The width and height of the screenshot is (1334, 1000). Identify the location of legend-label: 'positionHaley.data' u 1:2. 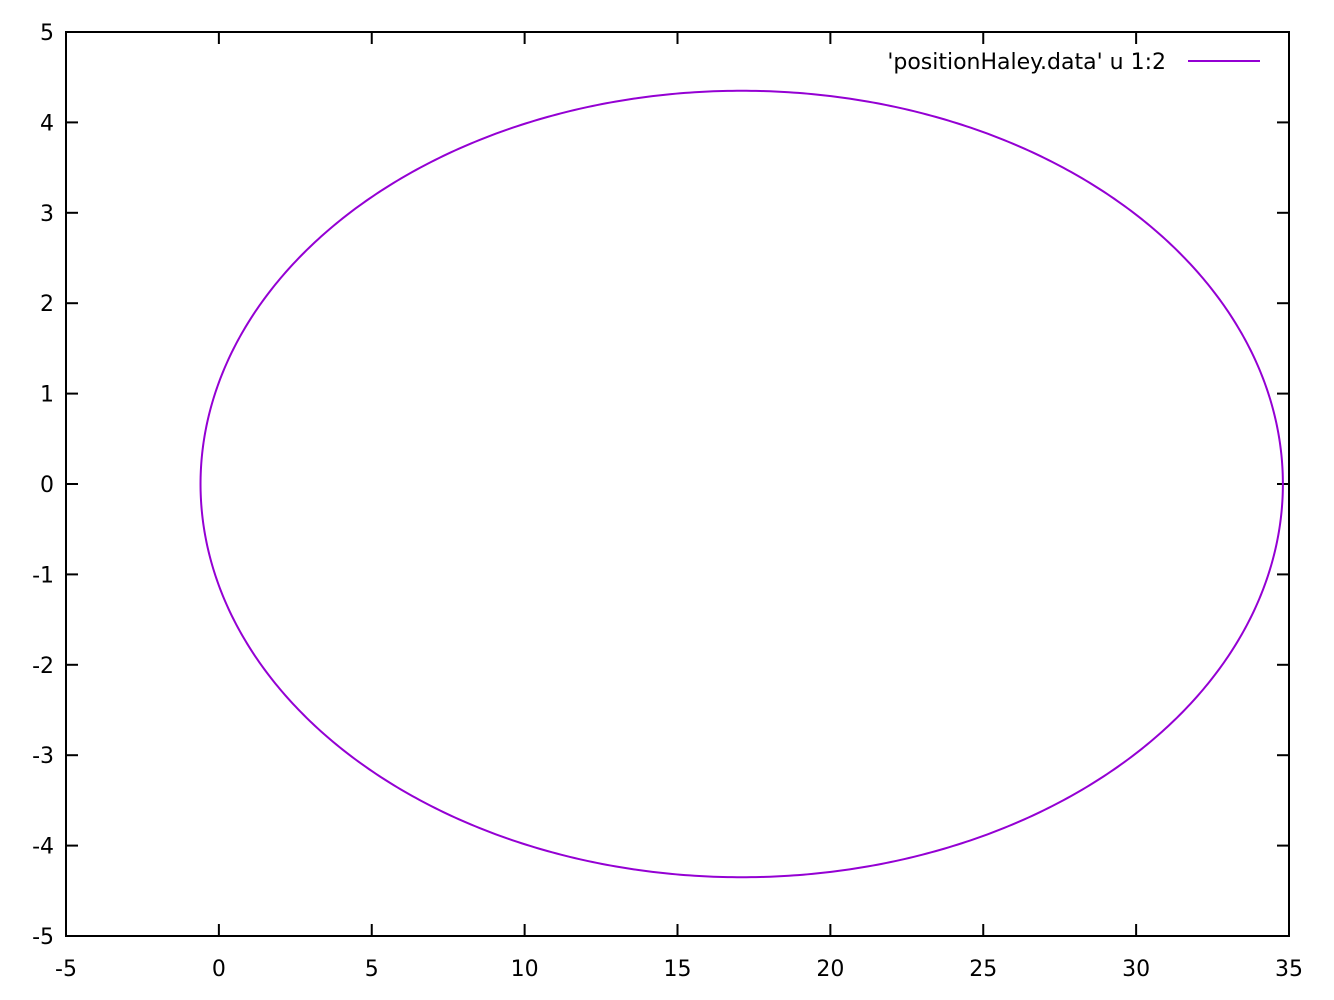
(1026, 62).